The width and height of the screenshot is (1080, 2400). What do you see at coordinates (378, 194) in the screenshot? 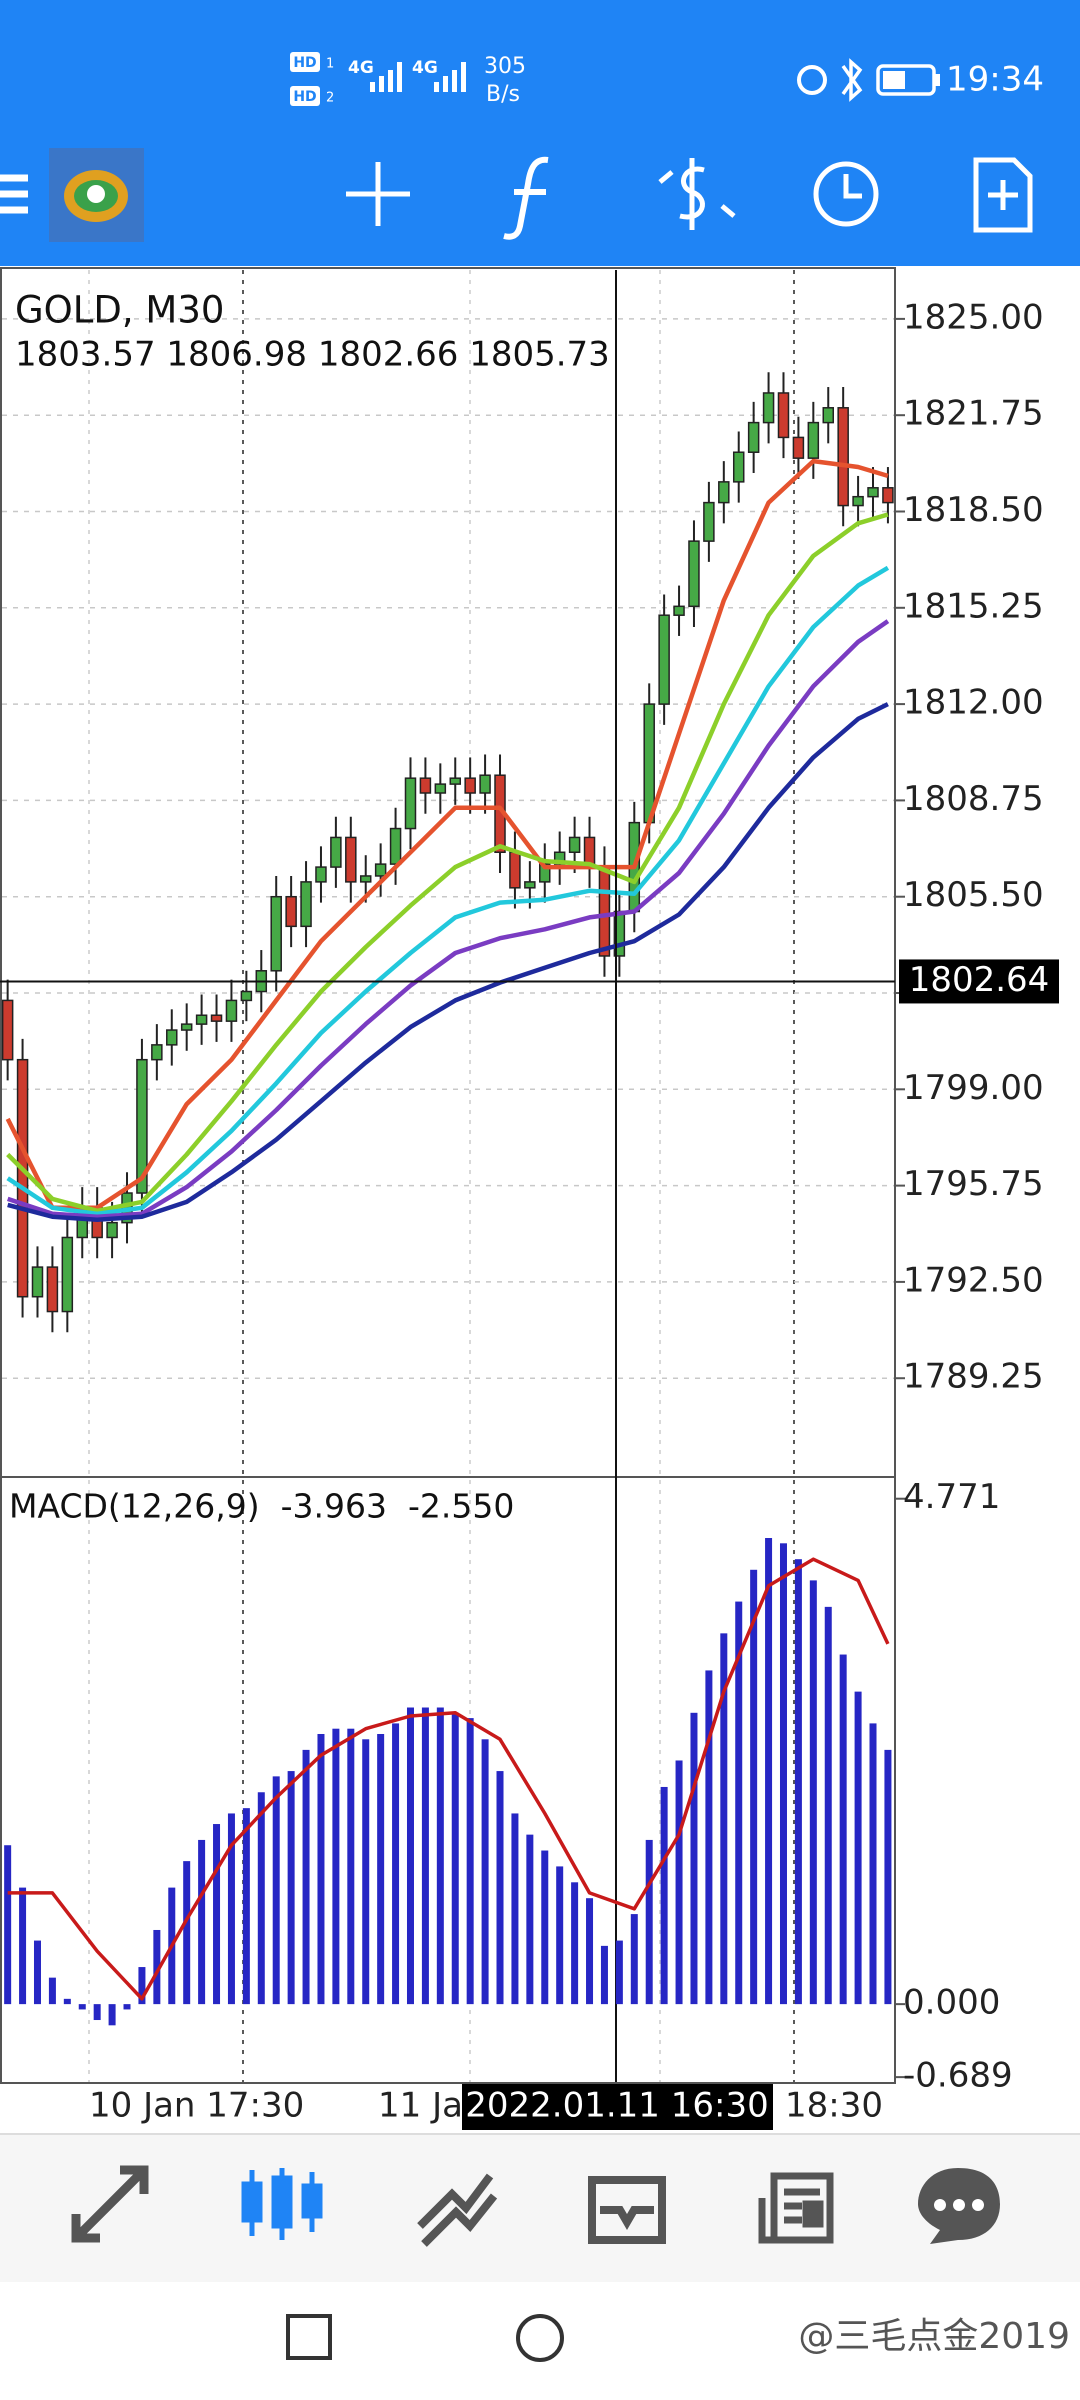
I see `crosshair-button` at bounding box center [378, 194].